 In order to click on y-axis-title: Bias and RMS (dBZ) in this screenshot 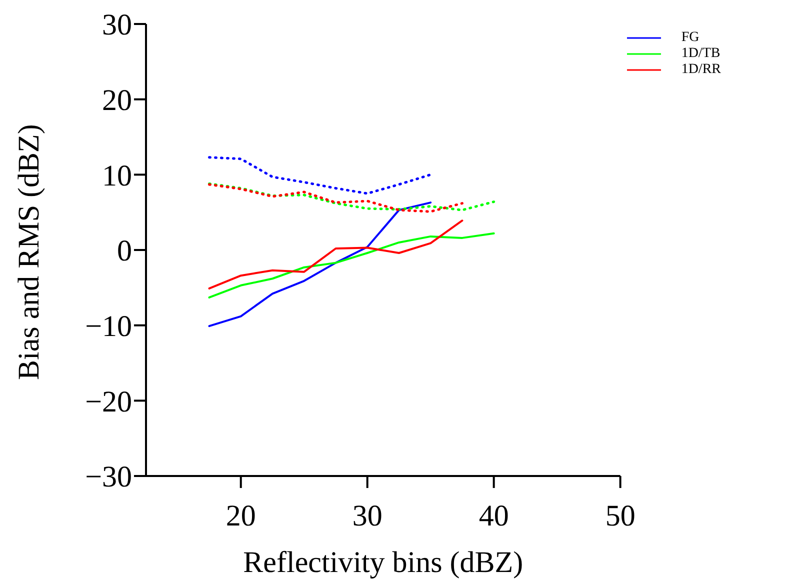, I will do `click(29, 252)`.